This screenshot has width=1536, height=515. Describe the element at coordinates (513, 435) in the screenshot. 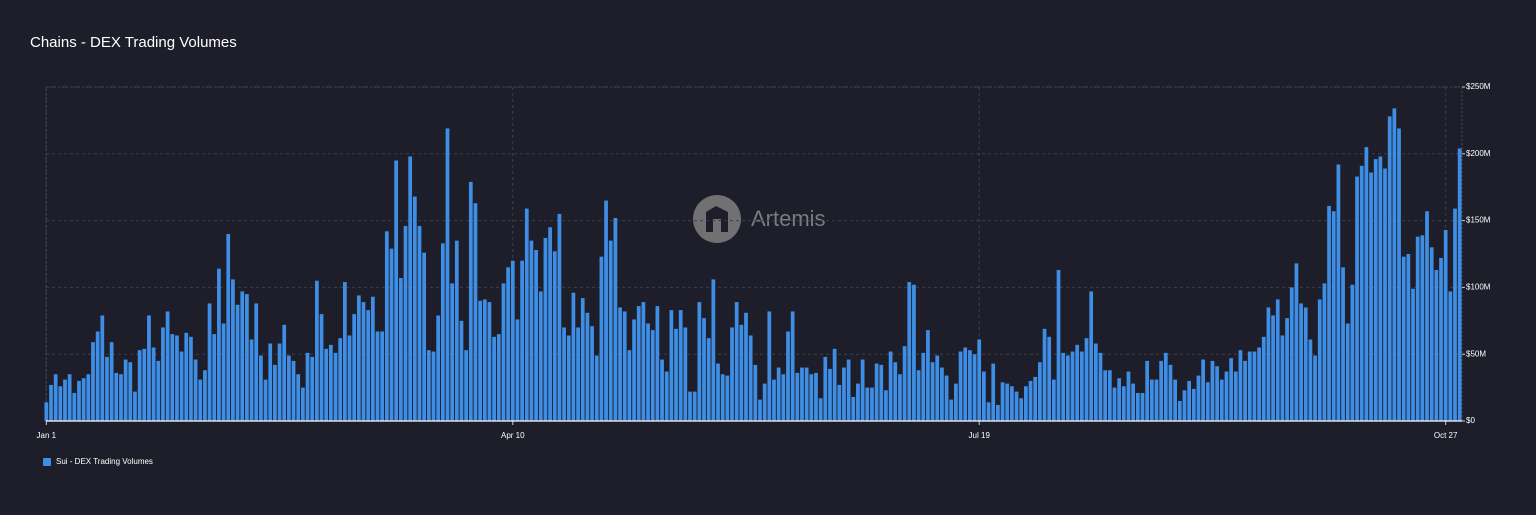

I see `x-tick-label: Apr 10` at that location.